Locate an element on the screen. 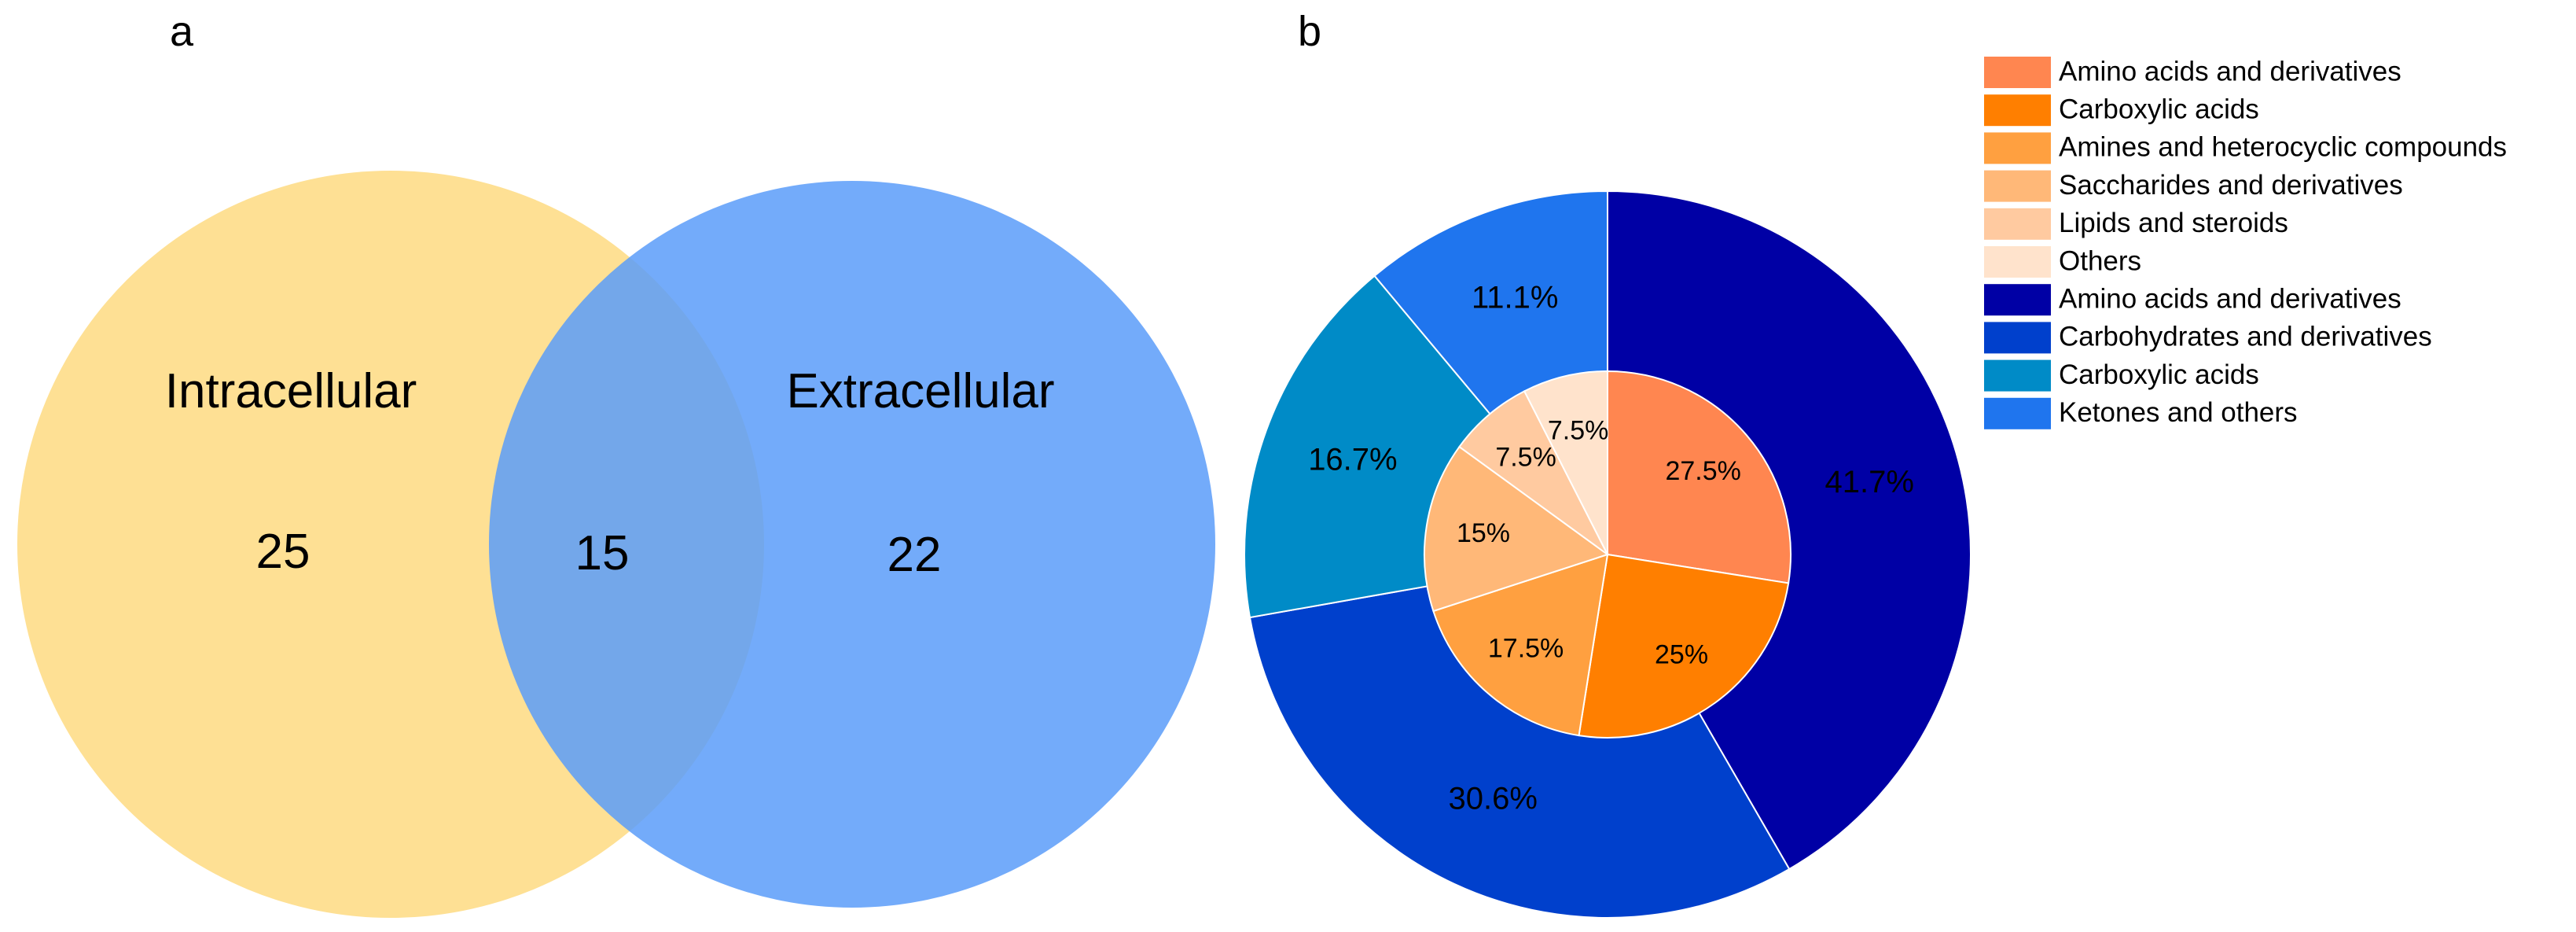 The height and width of the screenshot is (932, 2576). panel-label-a: a is located at coordinates (182, 31).